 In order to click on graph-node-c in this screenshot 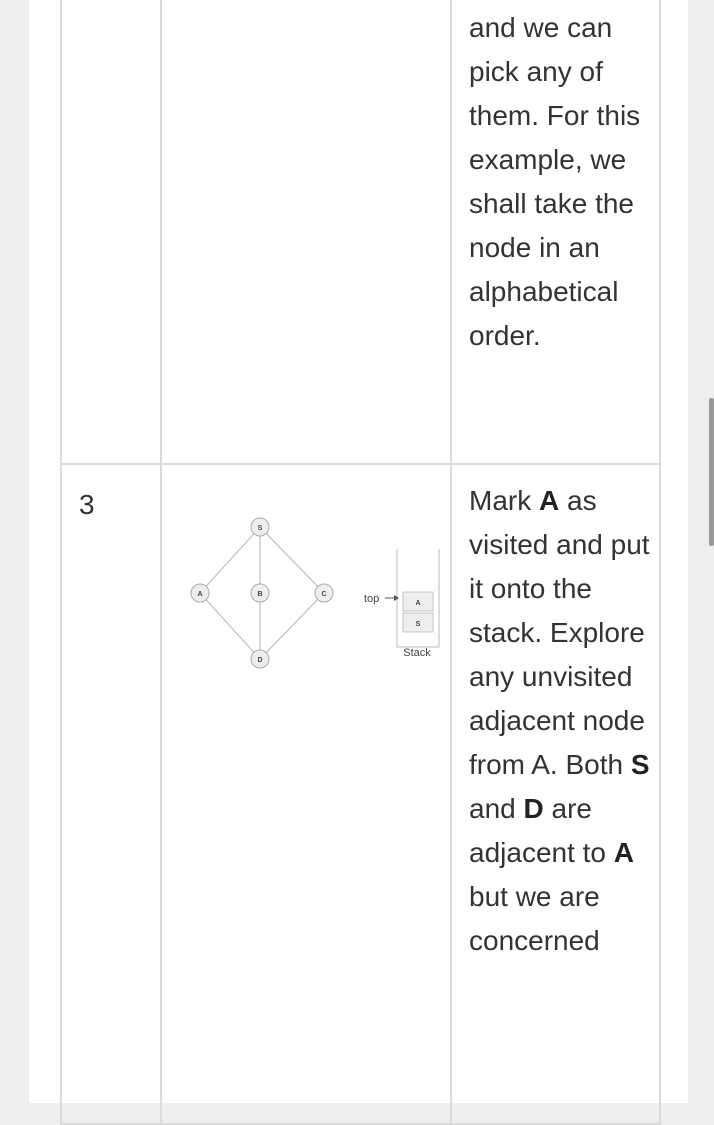, I will do `click(324, 593)`.